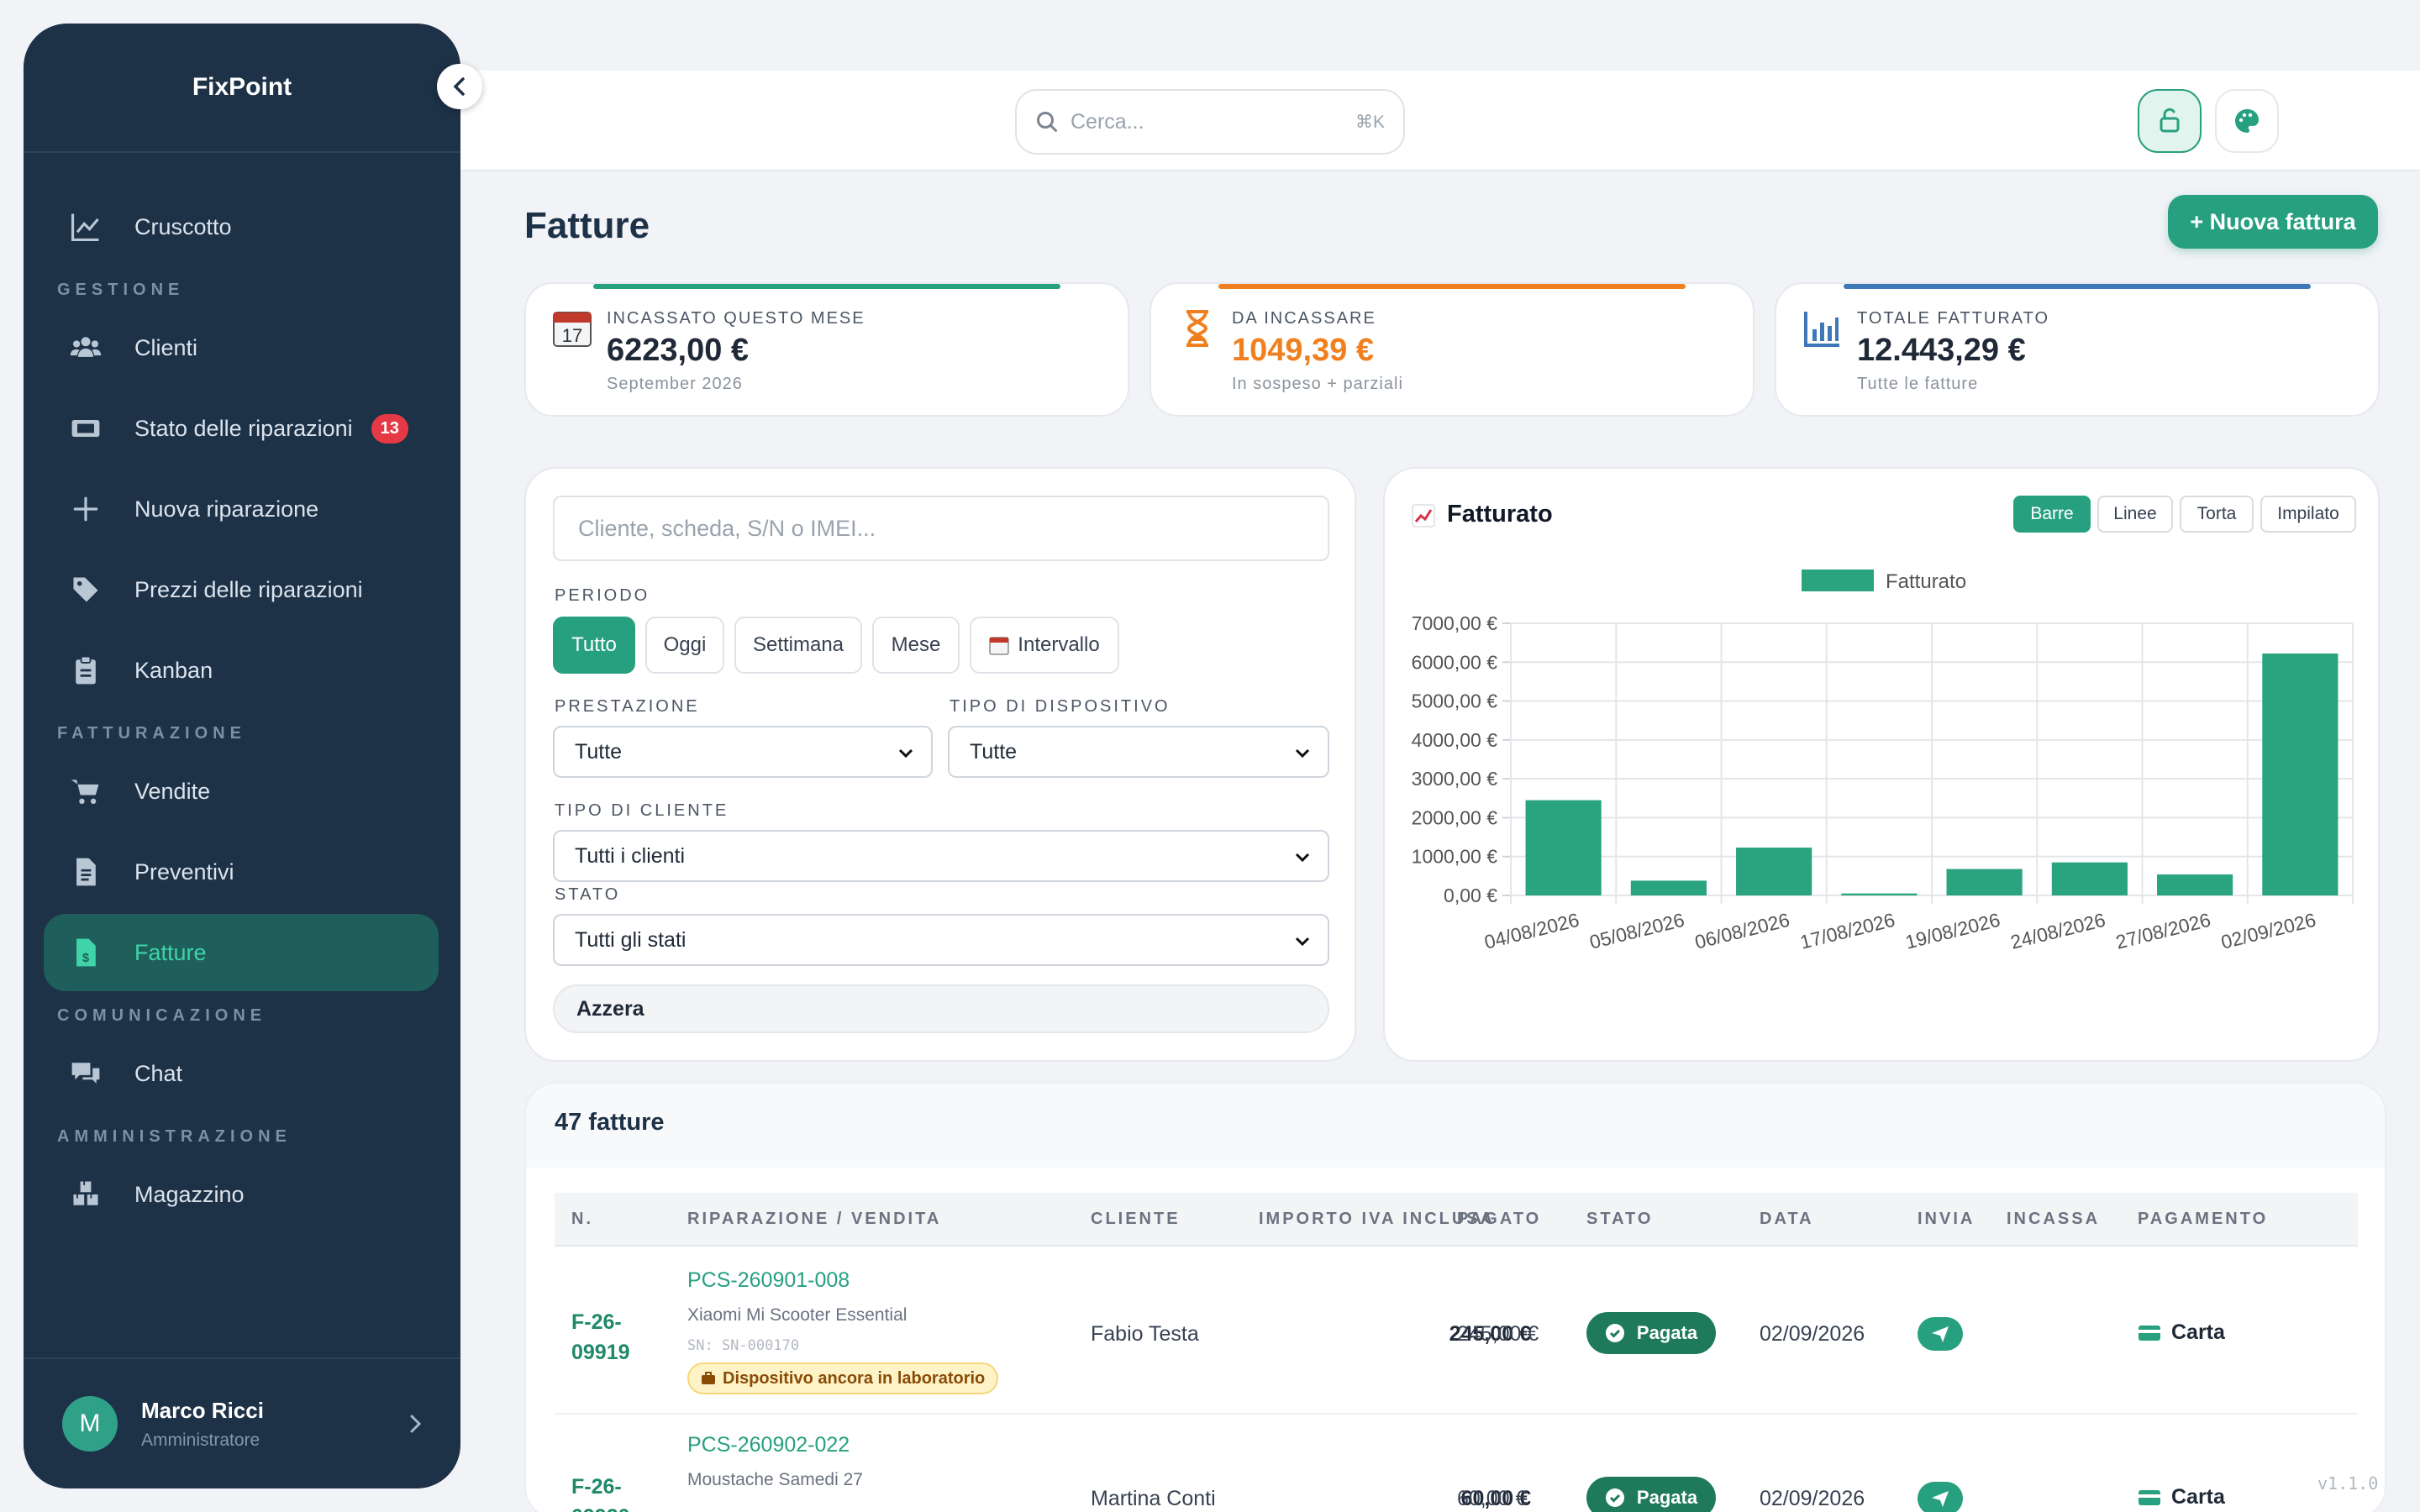  Describe the element at coordinates (1303, 350) in the screenshot. I see `stat-value: 1049,39 €` at that location.